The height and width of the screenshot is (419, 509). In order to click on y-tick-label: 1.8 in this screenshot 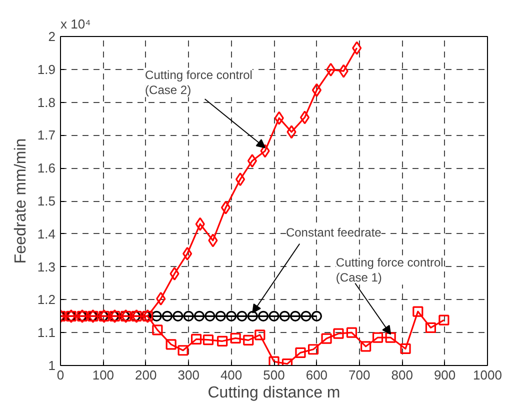, I will do `click(46, 102)`.